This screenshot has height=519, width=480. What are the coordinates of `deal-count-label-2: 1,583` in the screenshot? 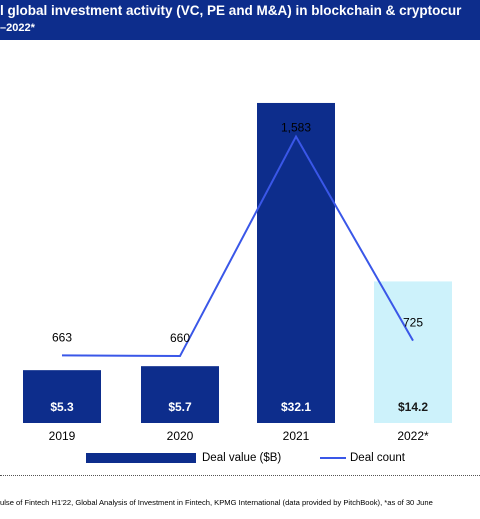 It's located at (296, 128).